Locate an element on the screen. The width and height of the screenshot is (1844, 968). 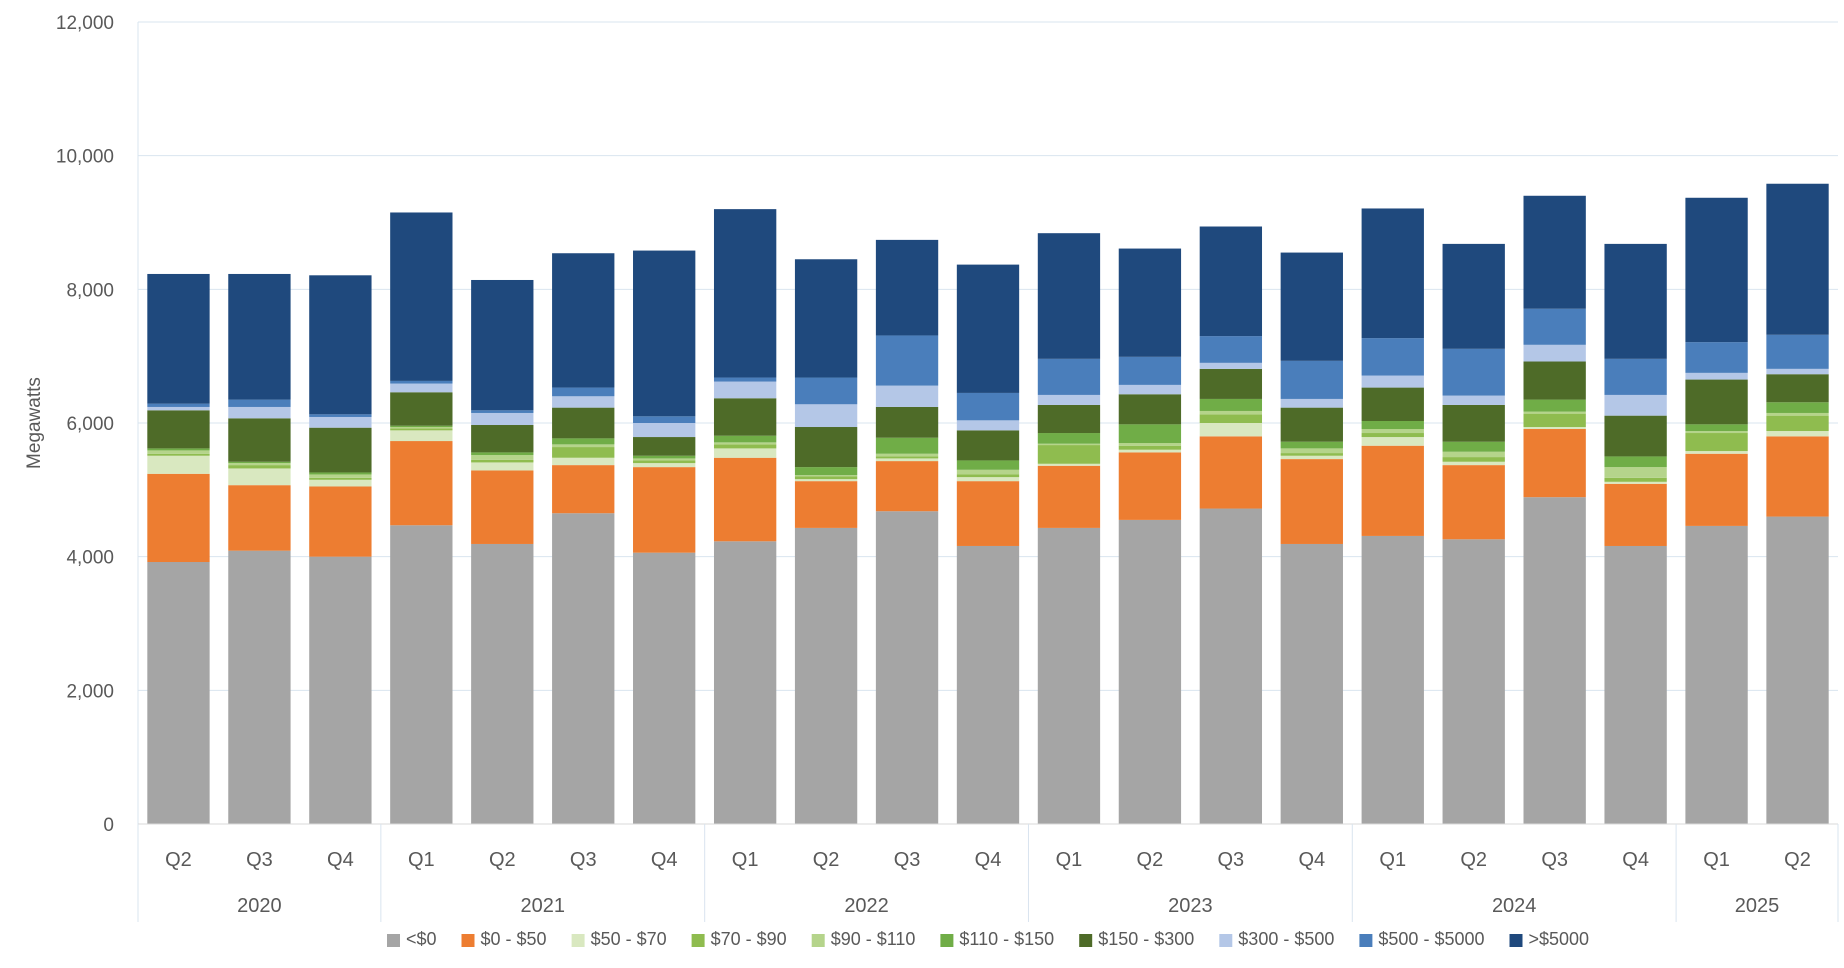
legend-label: $110 - $150 is located at coordinates (1006, 939).